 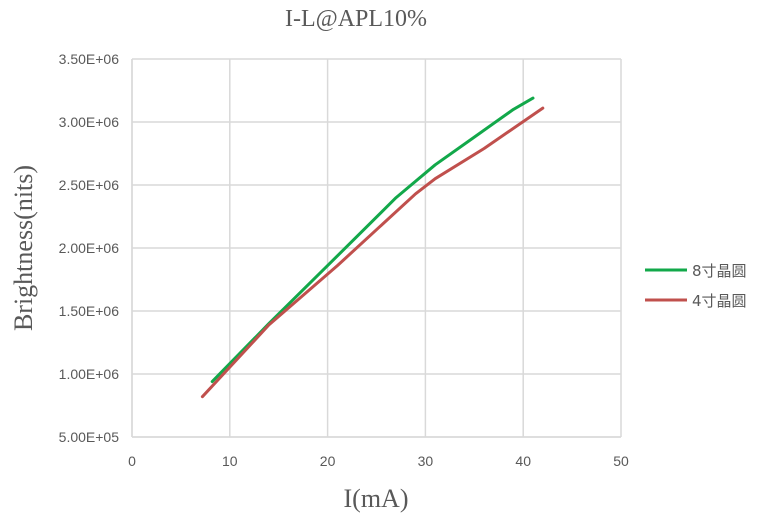 I want to click on x-tick-label: 0, so click(x=132, y=461).